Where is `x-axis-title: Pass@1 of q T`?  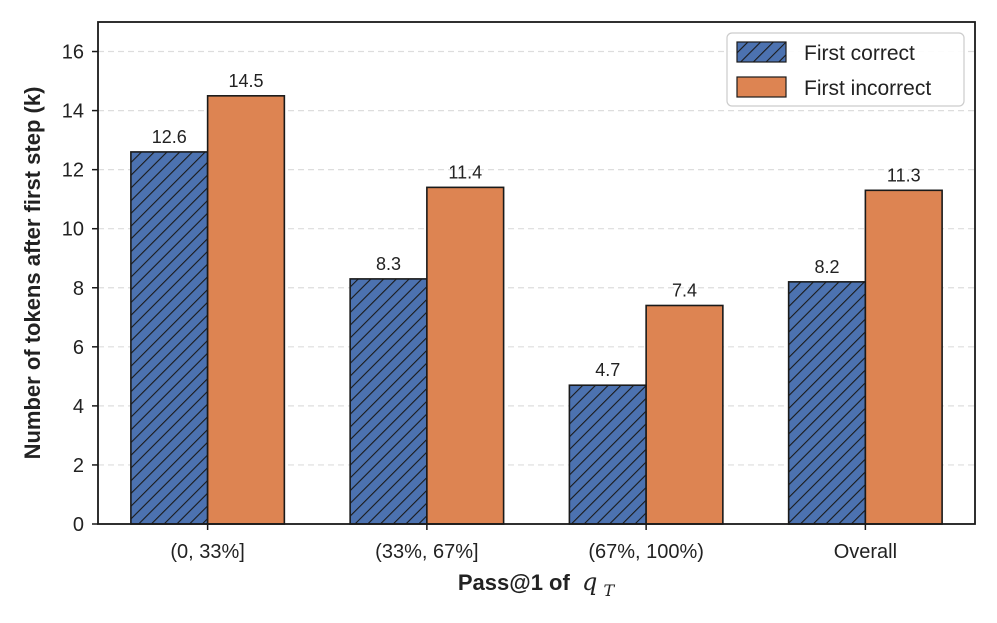 x-axis-title: Pass@1 of q T is located at coordinates (537, 584).